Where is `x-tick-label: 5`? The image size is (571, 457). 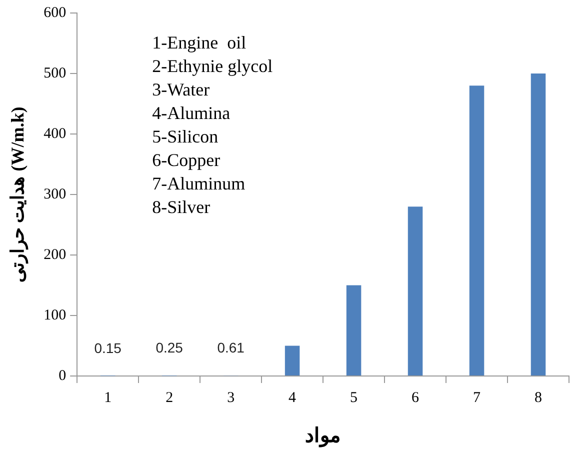 x-tick-label: 5 is located at coordinates (354, 398).